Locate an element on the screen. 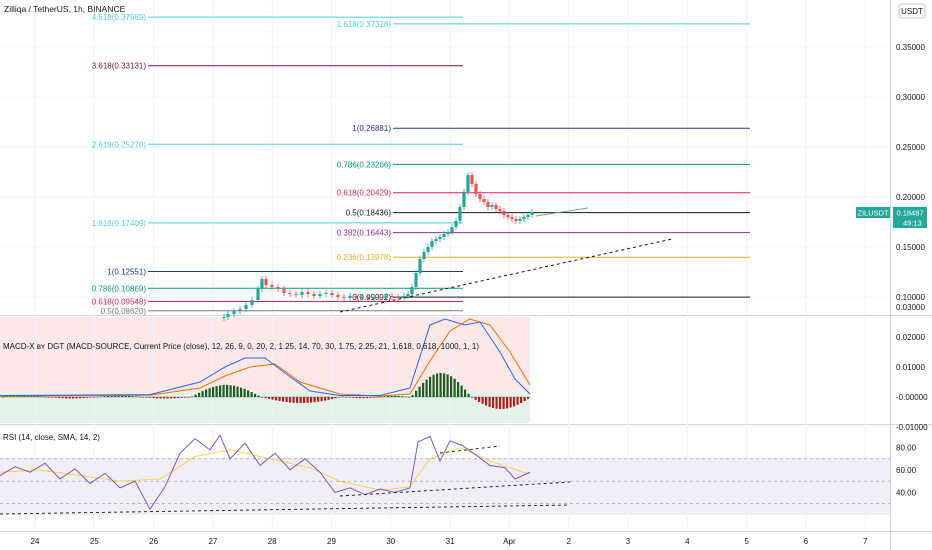 This screenshot has width=932, height=550. bar-countdown: 49:13 is located at coordinates (912, 223).